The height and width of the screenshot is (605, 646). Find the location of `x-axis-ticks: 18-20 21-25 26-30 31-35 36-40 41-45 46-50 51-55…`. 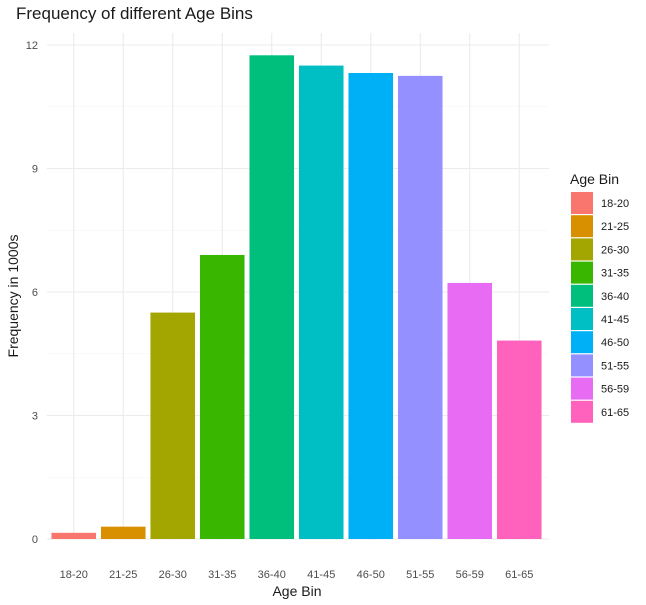

x-axis-ticks: 18-20 21-25 26-30 31-35 36-40 41-45 46-50 51-55… is located at coordinates (297, 575).